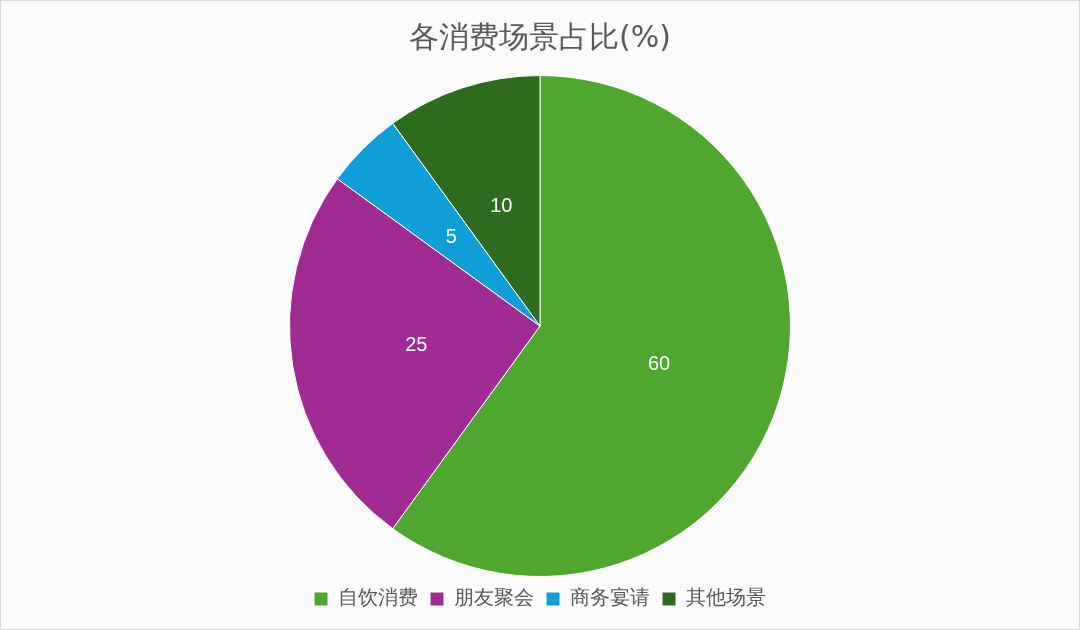 The height and width of the screenshot is (630, 1080). What do you see at coordinates (416, 344) in the screenshot?
I see `data-label: 25` at bounding box center [416, 344].